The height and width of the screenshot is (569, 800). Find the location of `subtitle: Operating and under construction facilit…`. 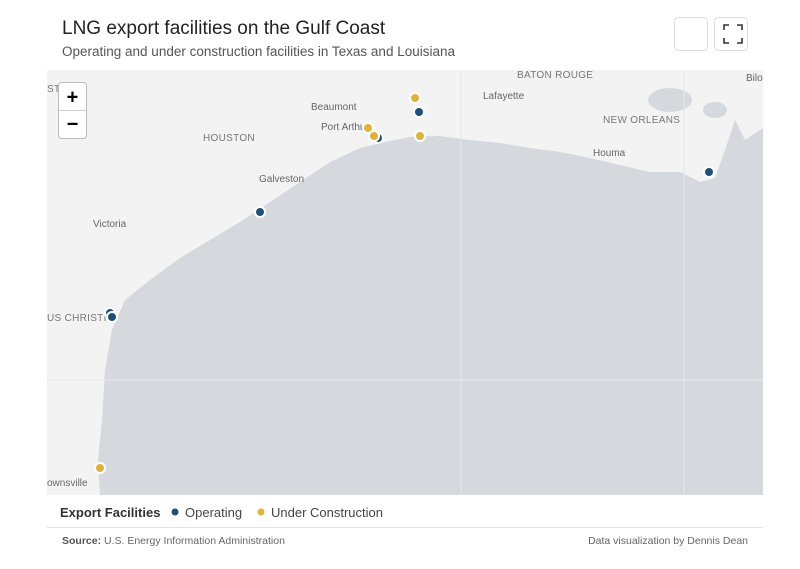

subtitle: Operating and under construction facilit… is located at coordinates (258, 51).